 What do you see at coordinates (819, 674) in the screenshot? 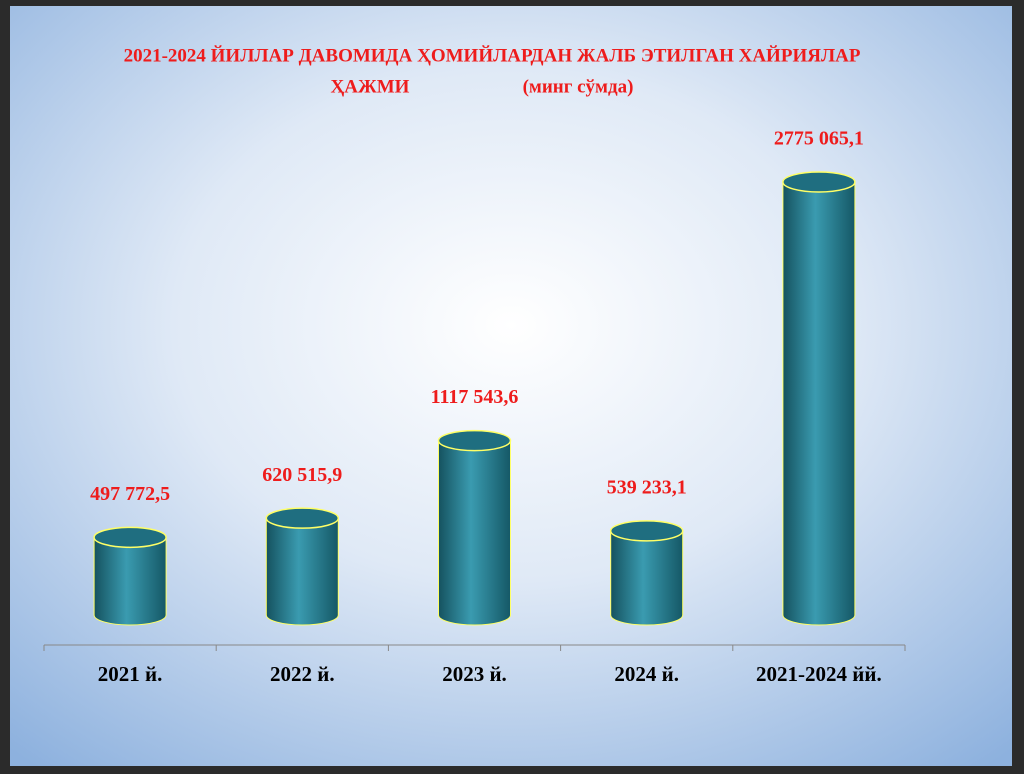
I see `x-tick-label: 2021-2024 йй.` at bounding box center [819, 674].